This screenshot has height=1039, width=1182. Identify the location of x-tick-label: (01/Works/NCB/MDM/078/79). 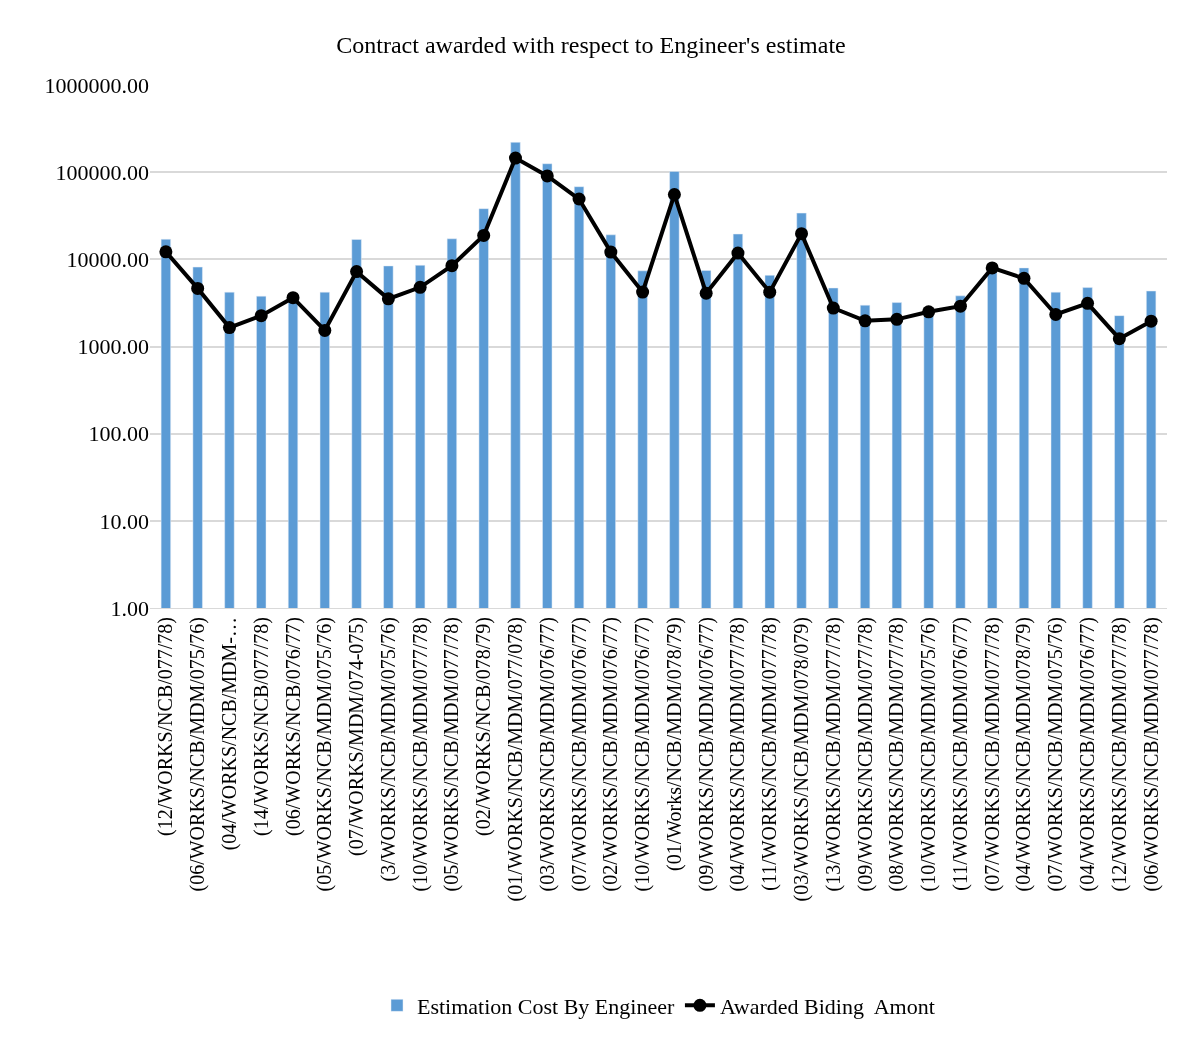
(674, 744).